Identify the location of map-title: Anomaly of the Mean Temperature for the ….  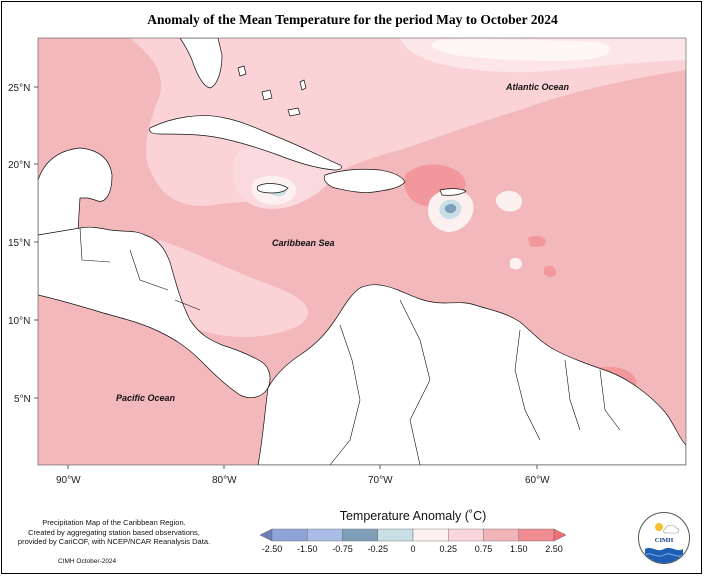
(352, 19).